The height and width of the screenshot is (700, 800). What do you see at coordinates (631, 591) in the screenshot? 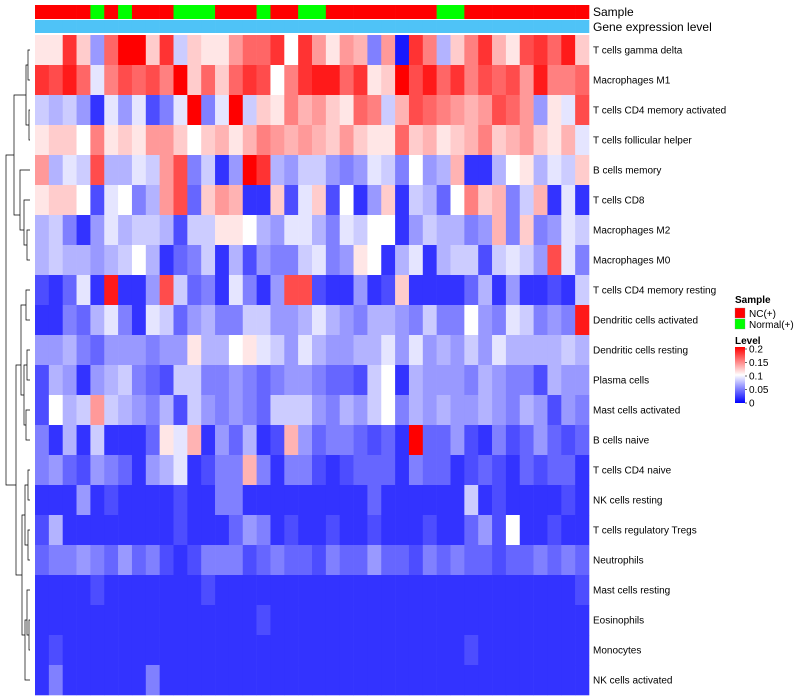
I see `row-label: Mast cells resting` at bounding box center [631, 591].